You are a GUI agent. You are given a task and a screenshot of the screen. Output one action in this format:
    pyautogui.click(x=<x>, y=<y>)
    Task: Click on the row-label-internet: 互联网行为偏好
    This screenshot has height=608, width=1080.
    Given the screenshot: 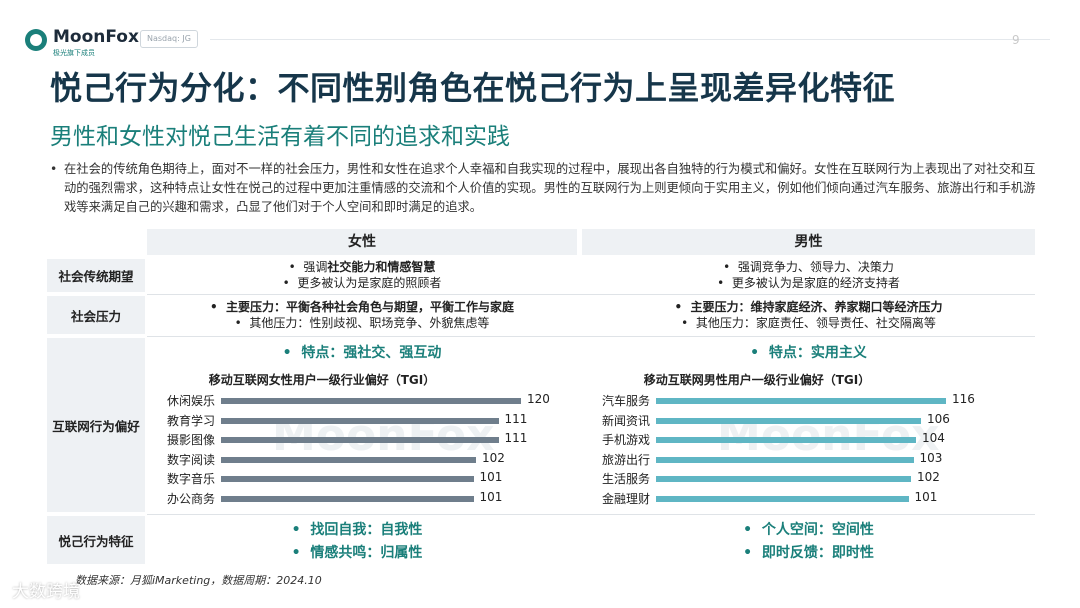 What is the action you would take?
    pyautogui.click(x=96, y=425)
    